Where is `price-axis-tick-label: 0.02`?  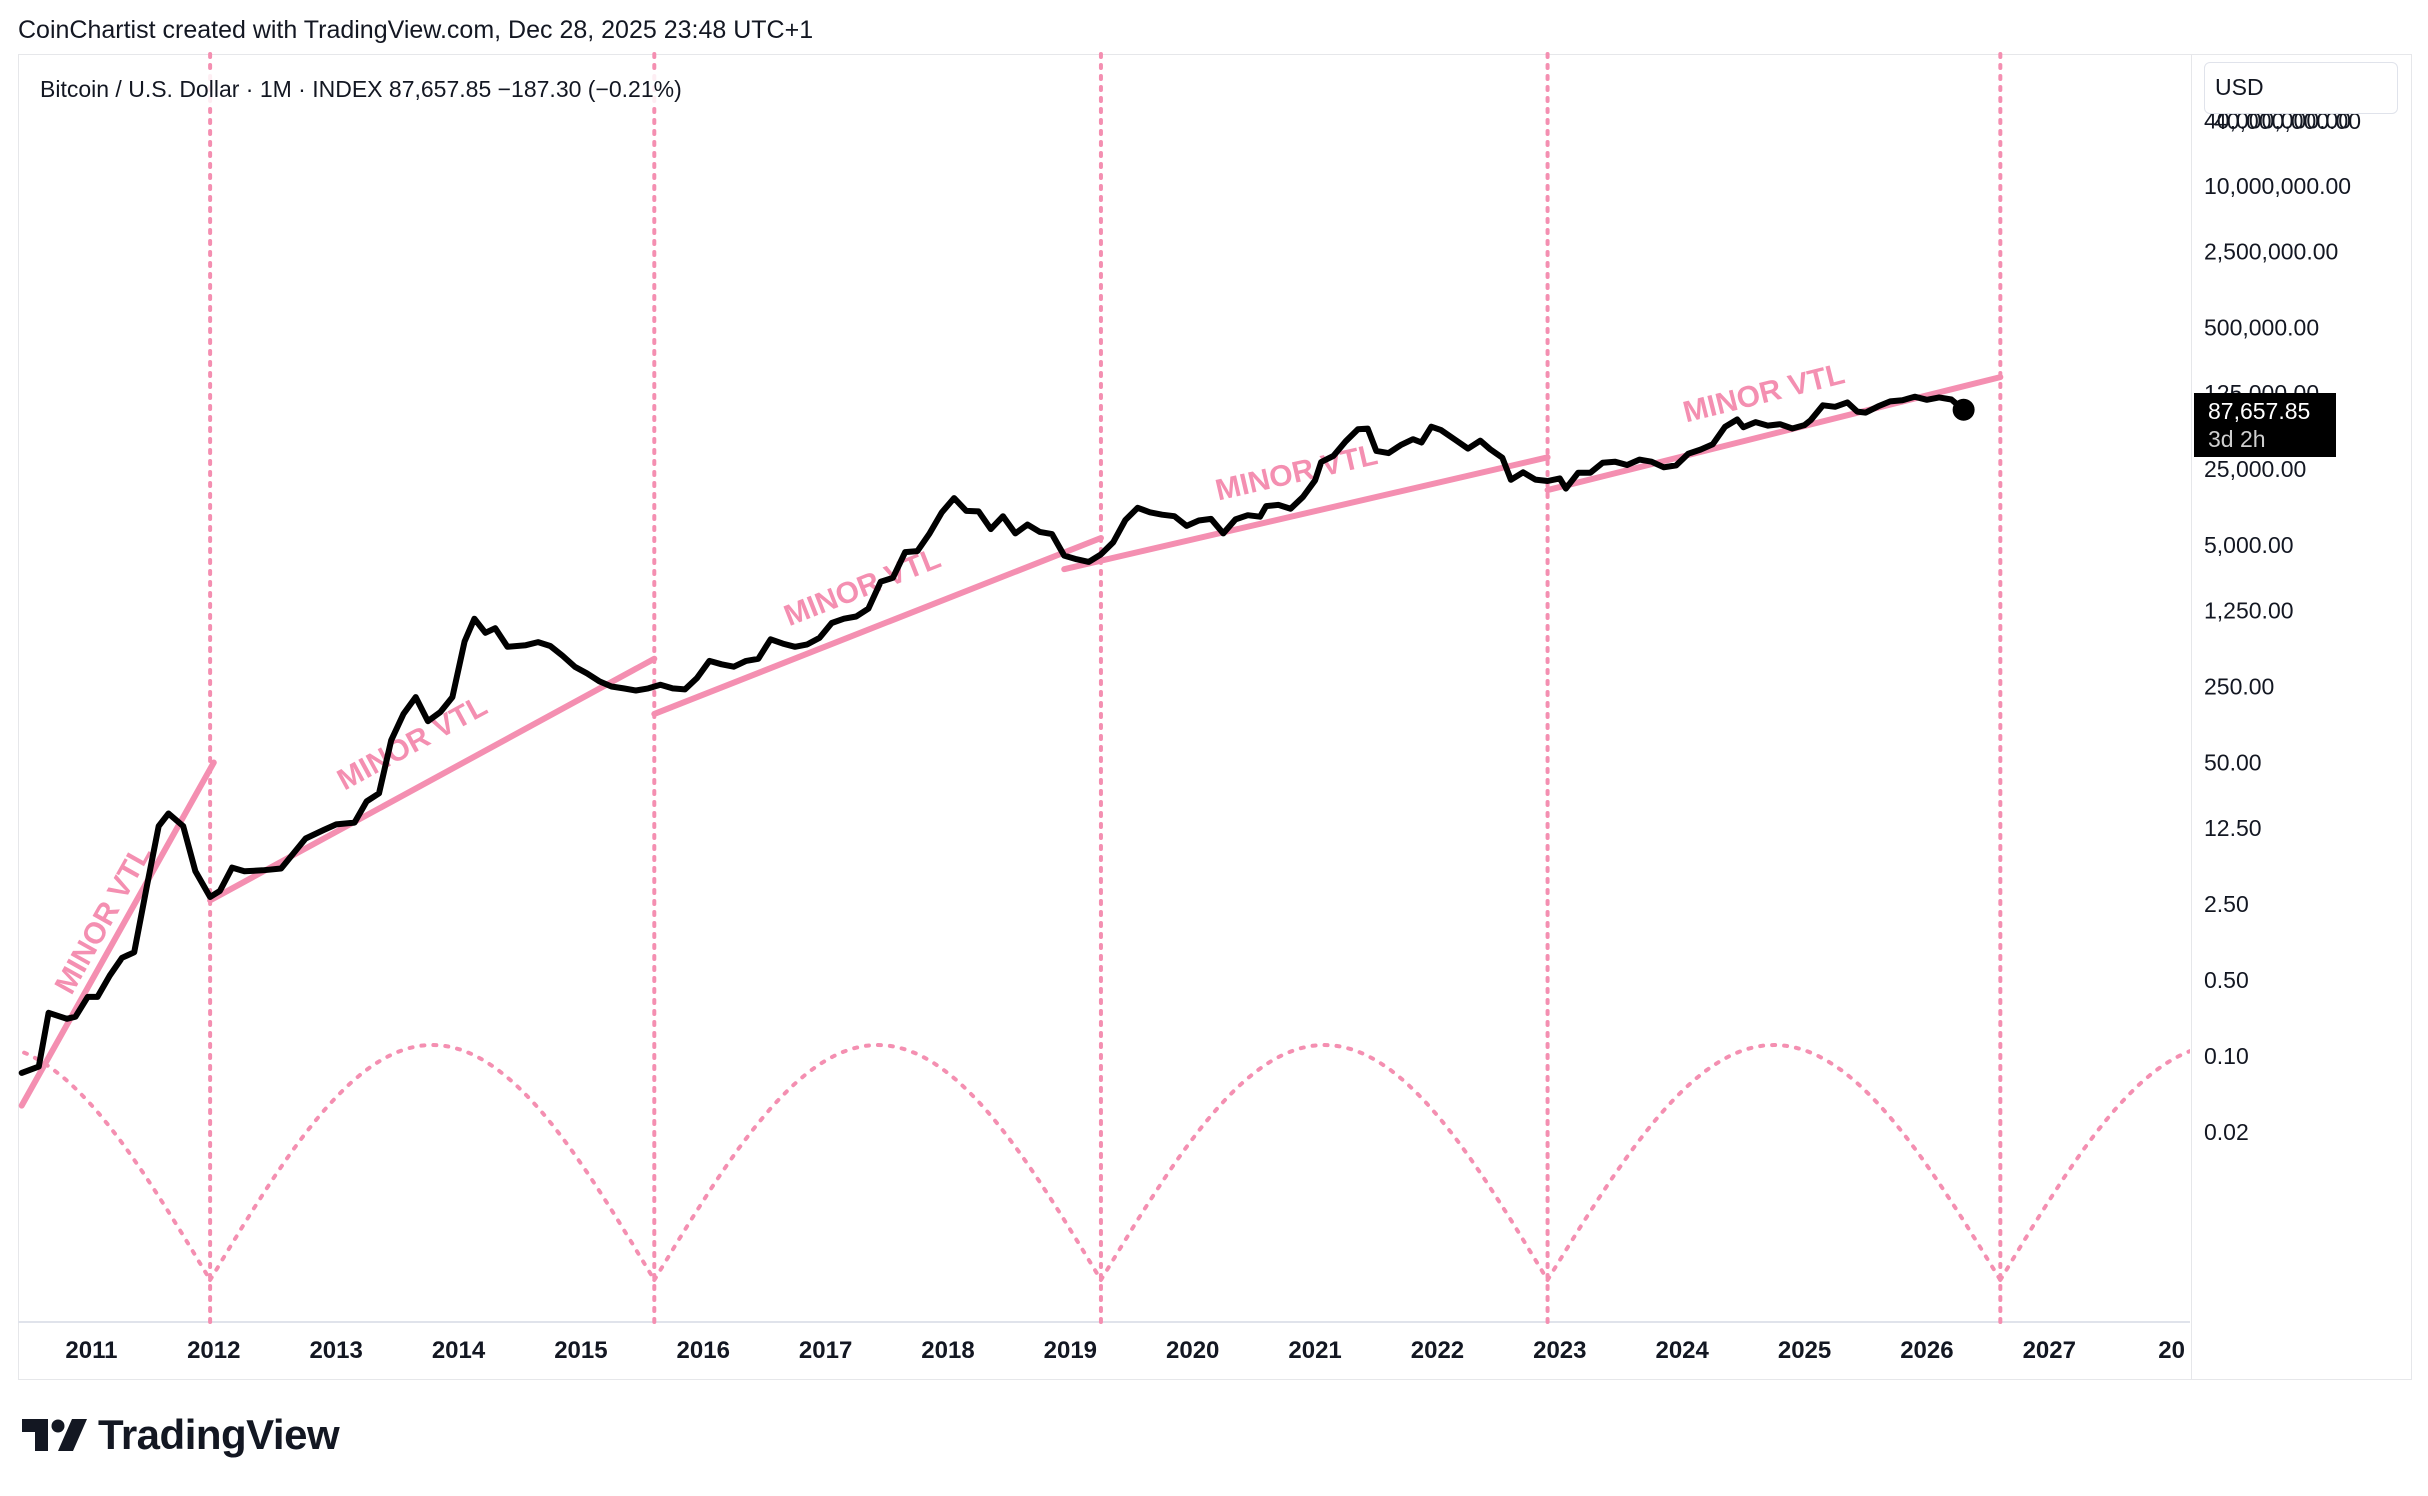
price-axis-tick-label: 0.02 is located at coordinates (2226, 1132).